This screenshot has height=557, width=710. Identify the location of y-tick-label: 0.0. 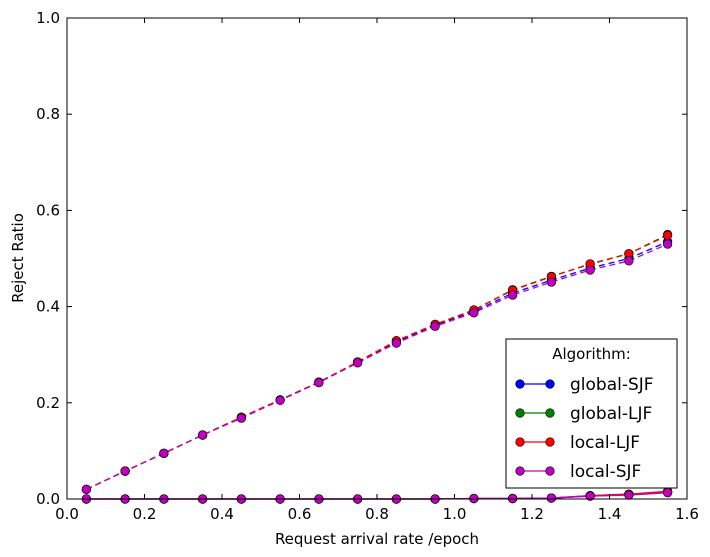
(48, 499).